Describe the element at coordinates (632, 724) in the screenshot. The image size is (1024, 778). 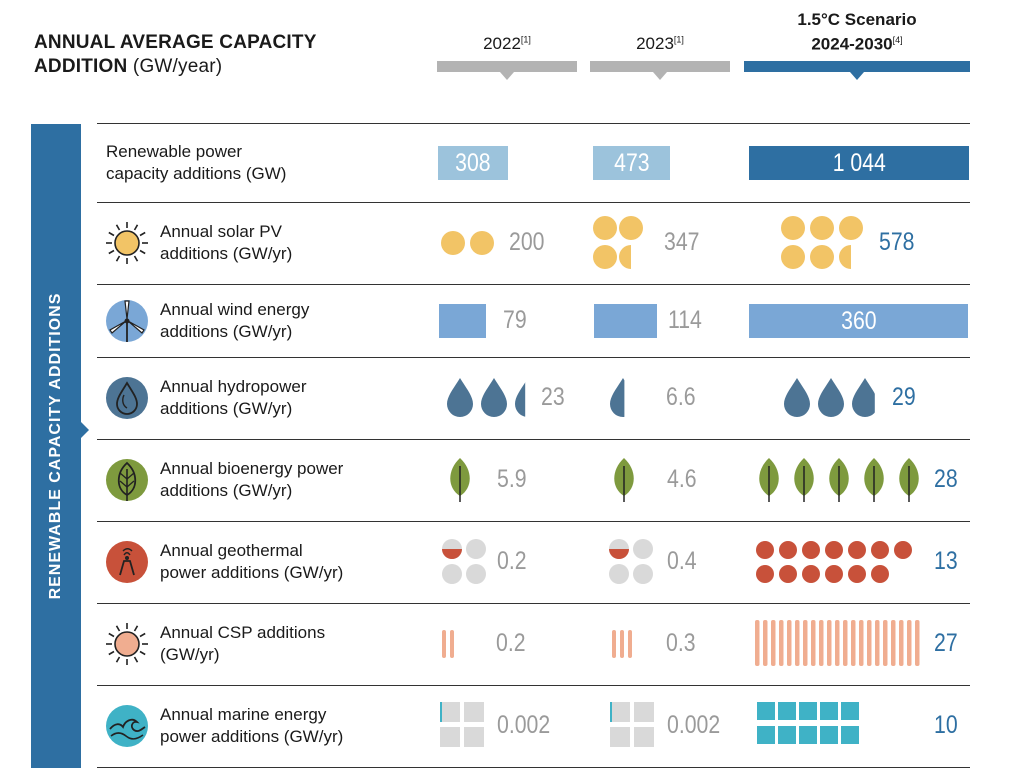
I see `marine-marks-2023` at that location.